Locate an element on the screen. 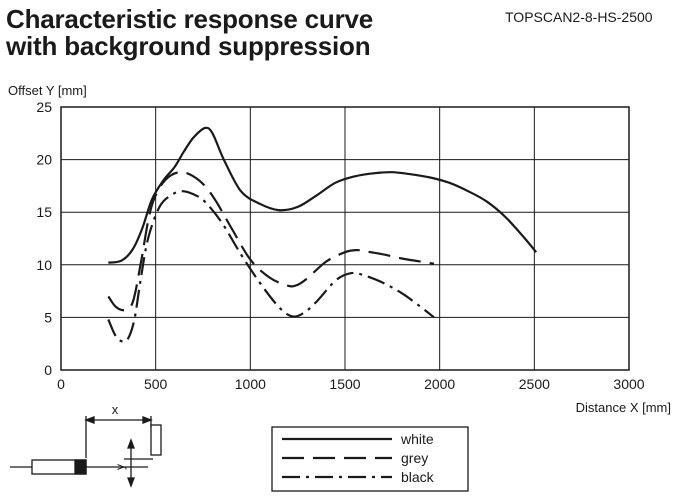  legend: white grey black is located at coordinates (370, 459).